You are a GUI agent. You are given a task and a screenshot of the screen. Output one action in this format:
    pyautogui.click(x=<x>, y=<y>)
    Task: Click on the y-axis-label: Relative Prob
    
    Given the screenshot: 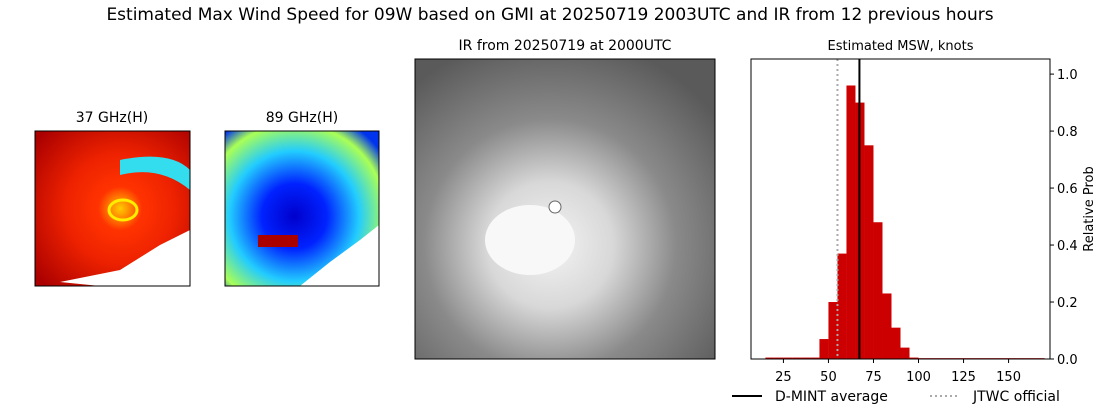 What is the action you would take?
    pyautogui.click(x=1089, y=208)
    